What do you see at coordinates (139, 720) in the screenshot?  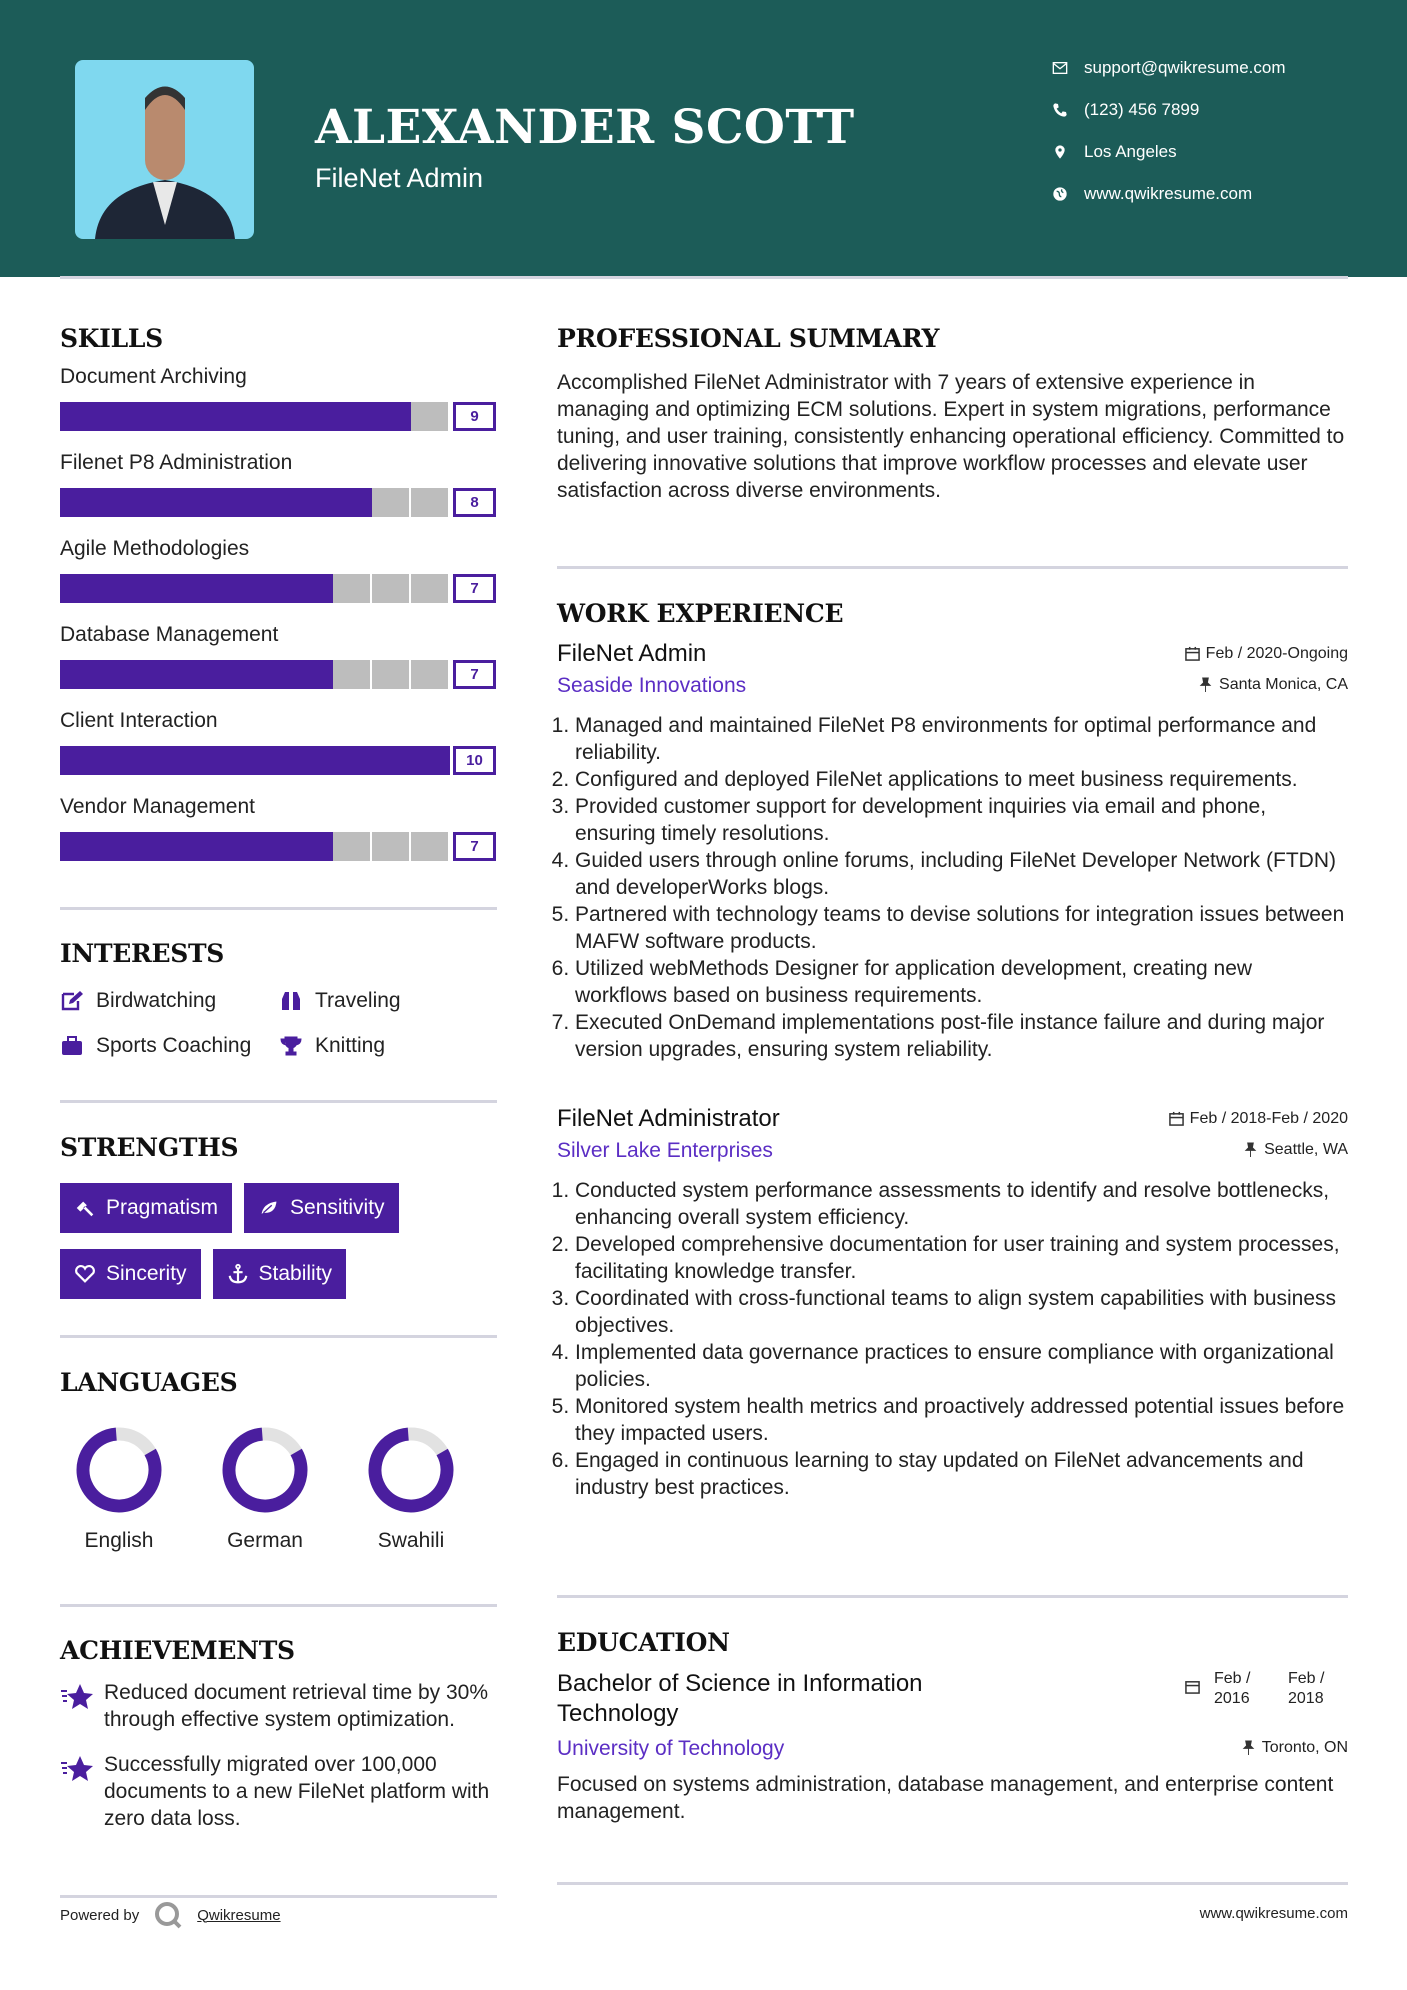 I see `skill-name: Client Interaction` at bounding box center [139, 720].